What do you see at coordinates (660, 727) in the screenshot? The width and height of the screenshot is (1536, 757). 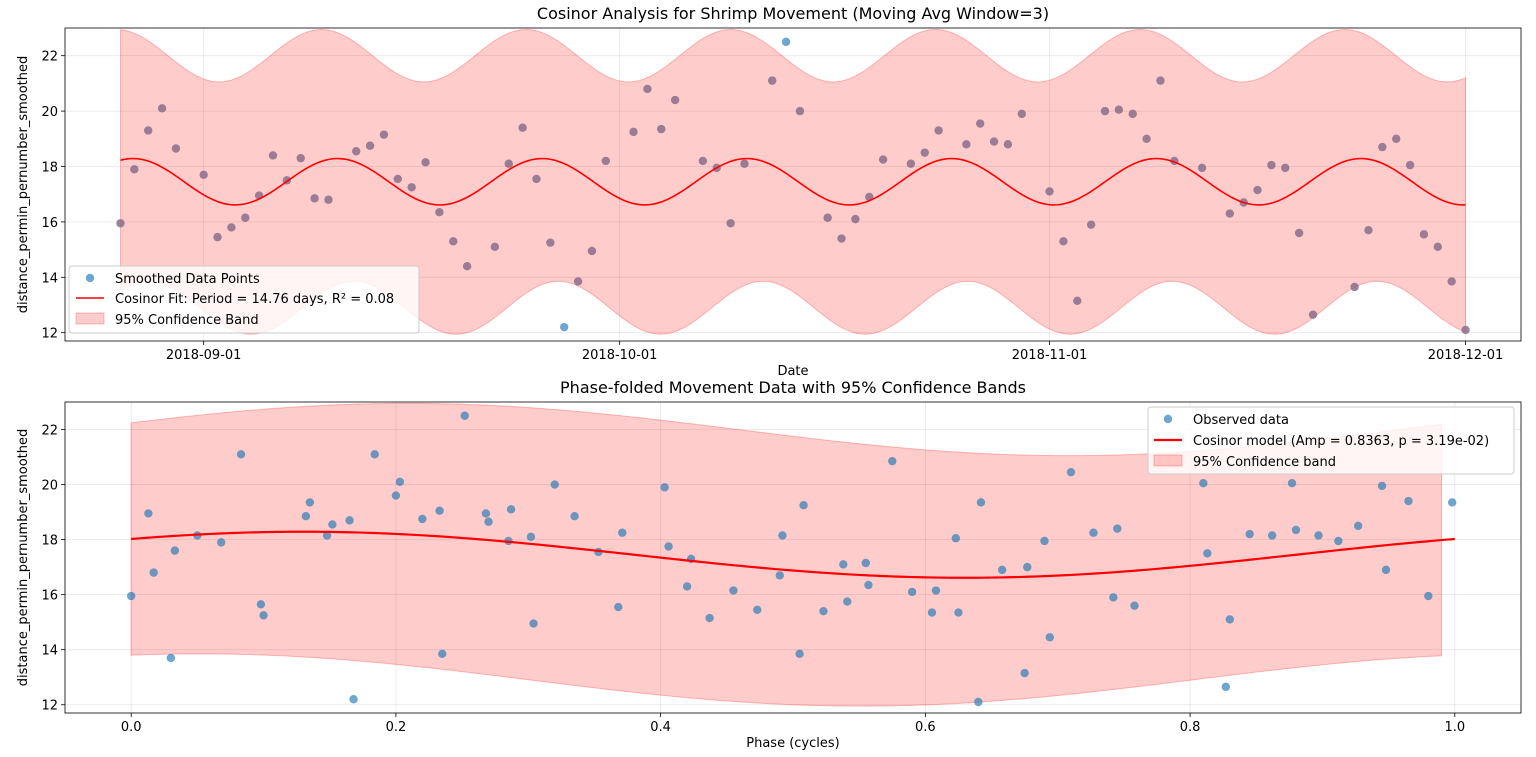 I see `p2-x-tick-label: 0.4` at bounding box center [660, 727].